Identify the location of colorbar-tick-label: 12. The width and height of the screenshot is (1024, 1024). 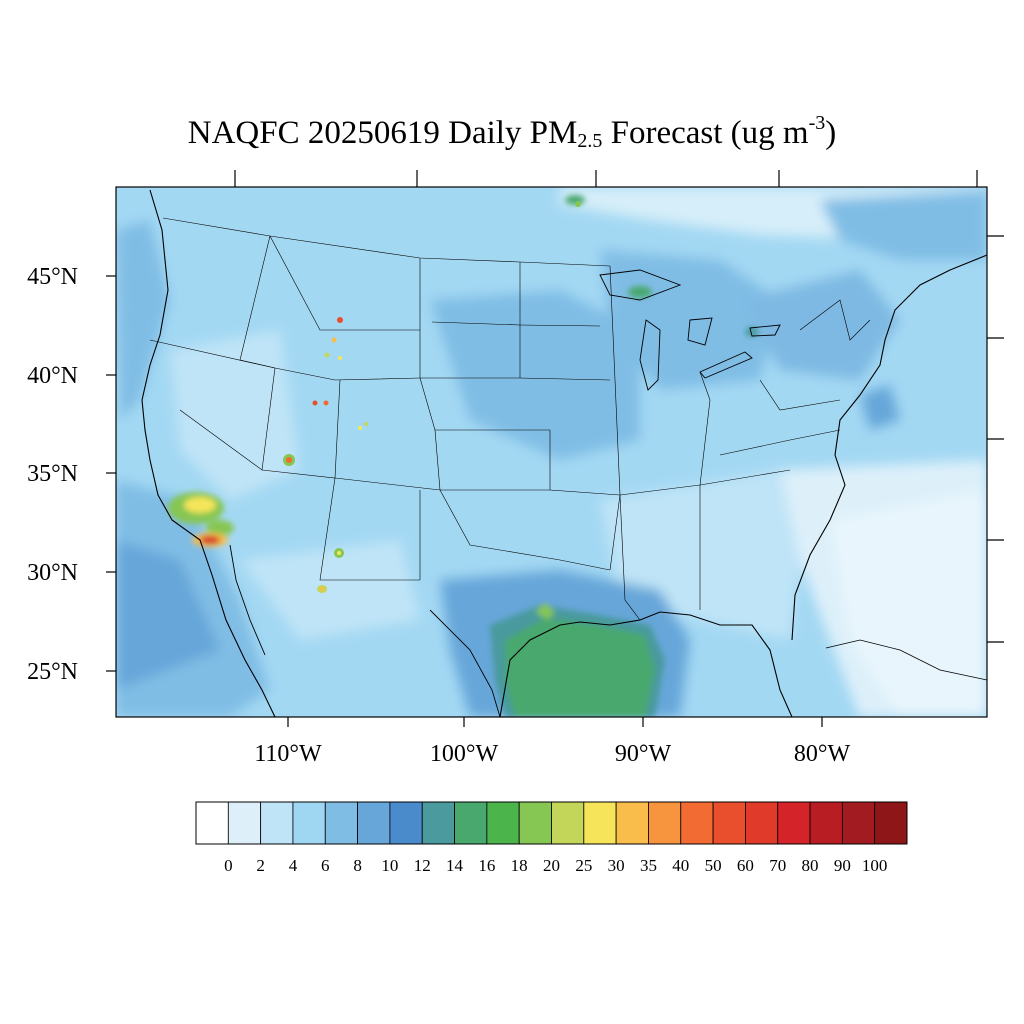
(422, 865).